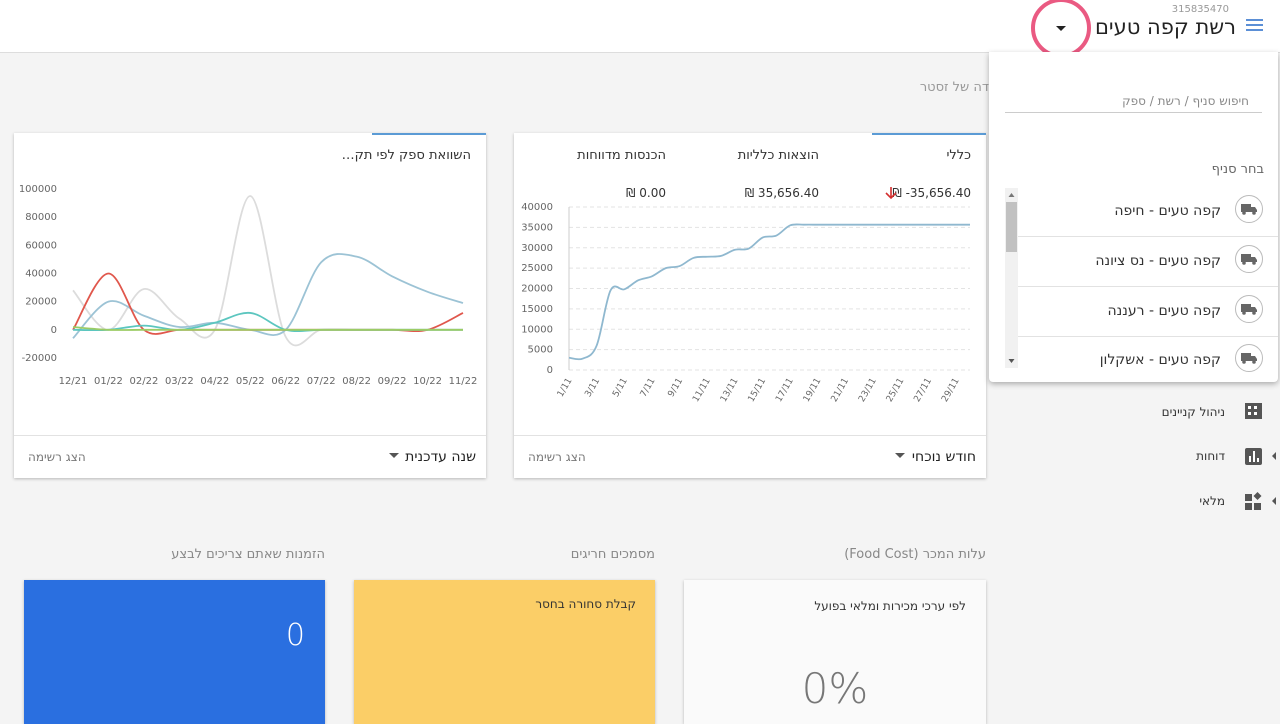  Describe the element at coordinates (1011, 278) in the screenshot. I see `scrollbar-arrows` at that location.